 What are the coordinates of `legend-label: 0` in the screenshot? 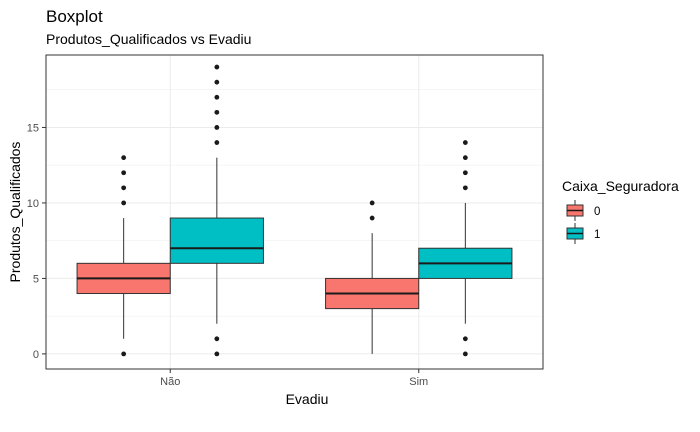 It's located at (597, 212).